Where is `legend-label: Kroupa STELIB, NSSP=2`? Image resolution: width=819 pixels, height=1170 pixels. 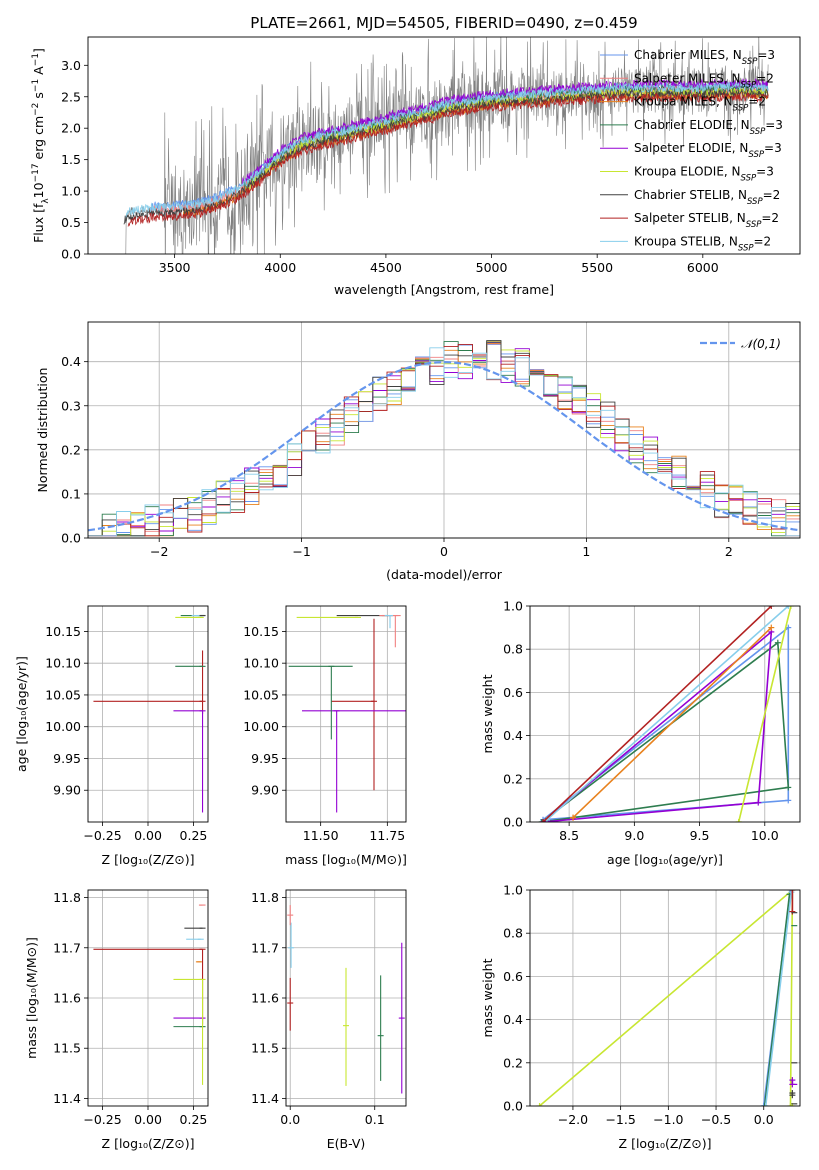
legend-label: Kroupa STELIB, NSSP=2 is located at coordinates (702, 243).